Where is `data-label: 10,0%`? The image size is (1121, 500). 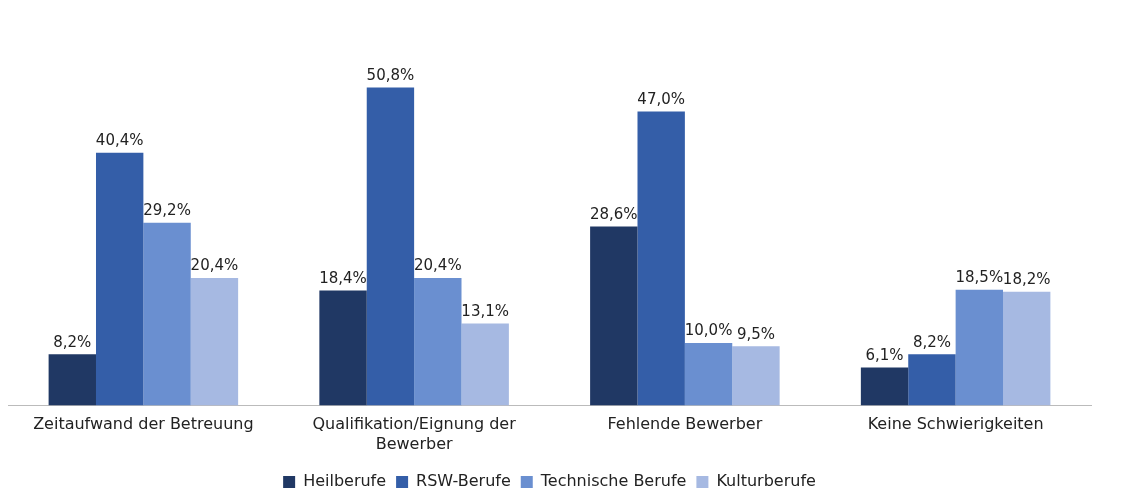
data-label: 10,0% is located at coordinates (708, 330).